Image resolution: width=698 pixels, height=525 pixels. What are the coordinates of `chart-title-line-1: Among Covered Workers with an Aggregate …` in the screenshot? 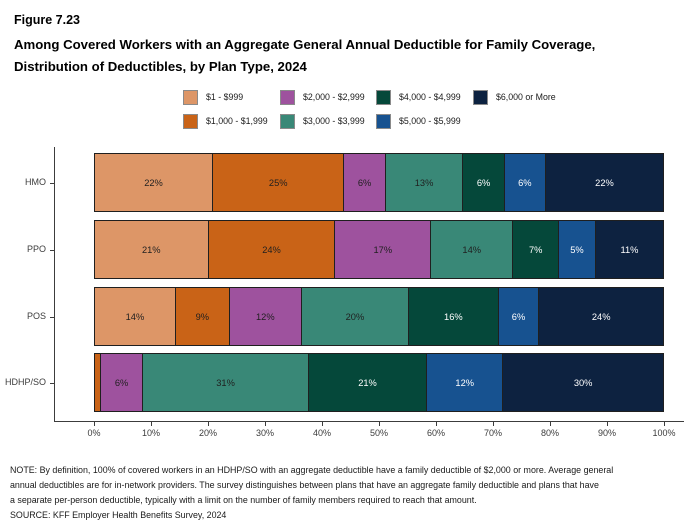 It's located at (305, 44).